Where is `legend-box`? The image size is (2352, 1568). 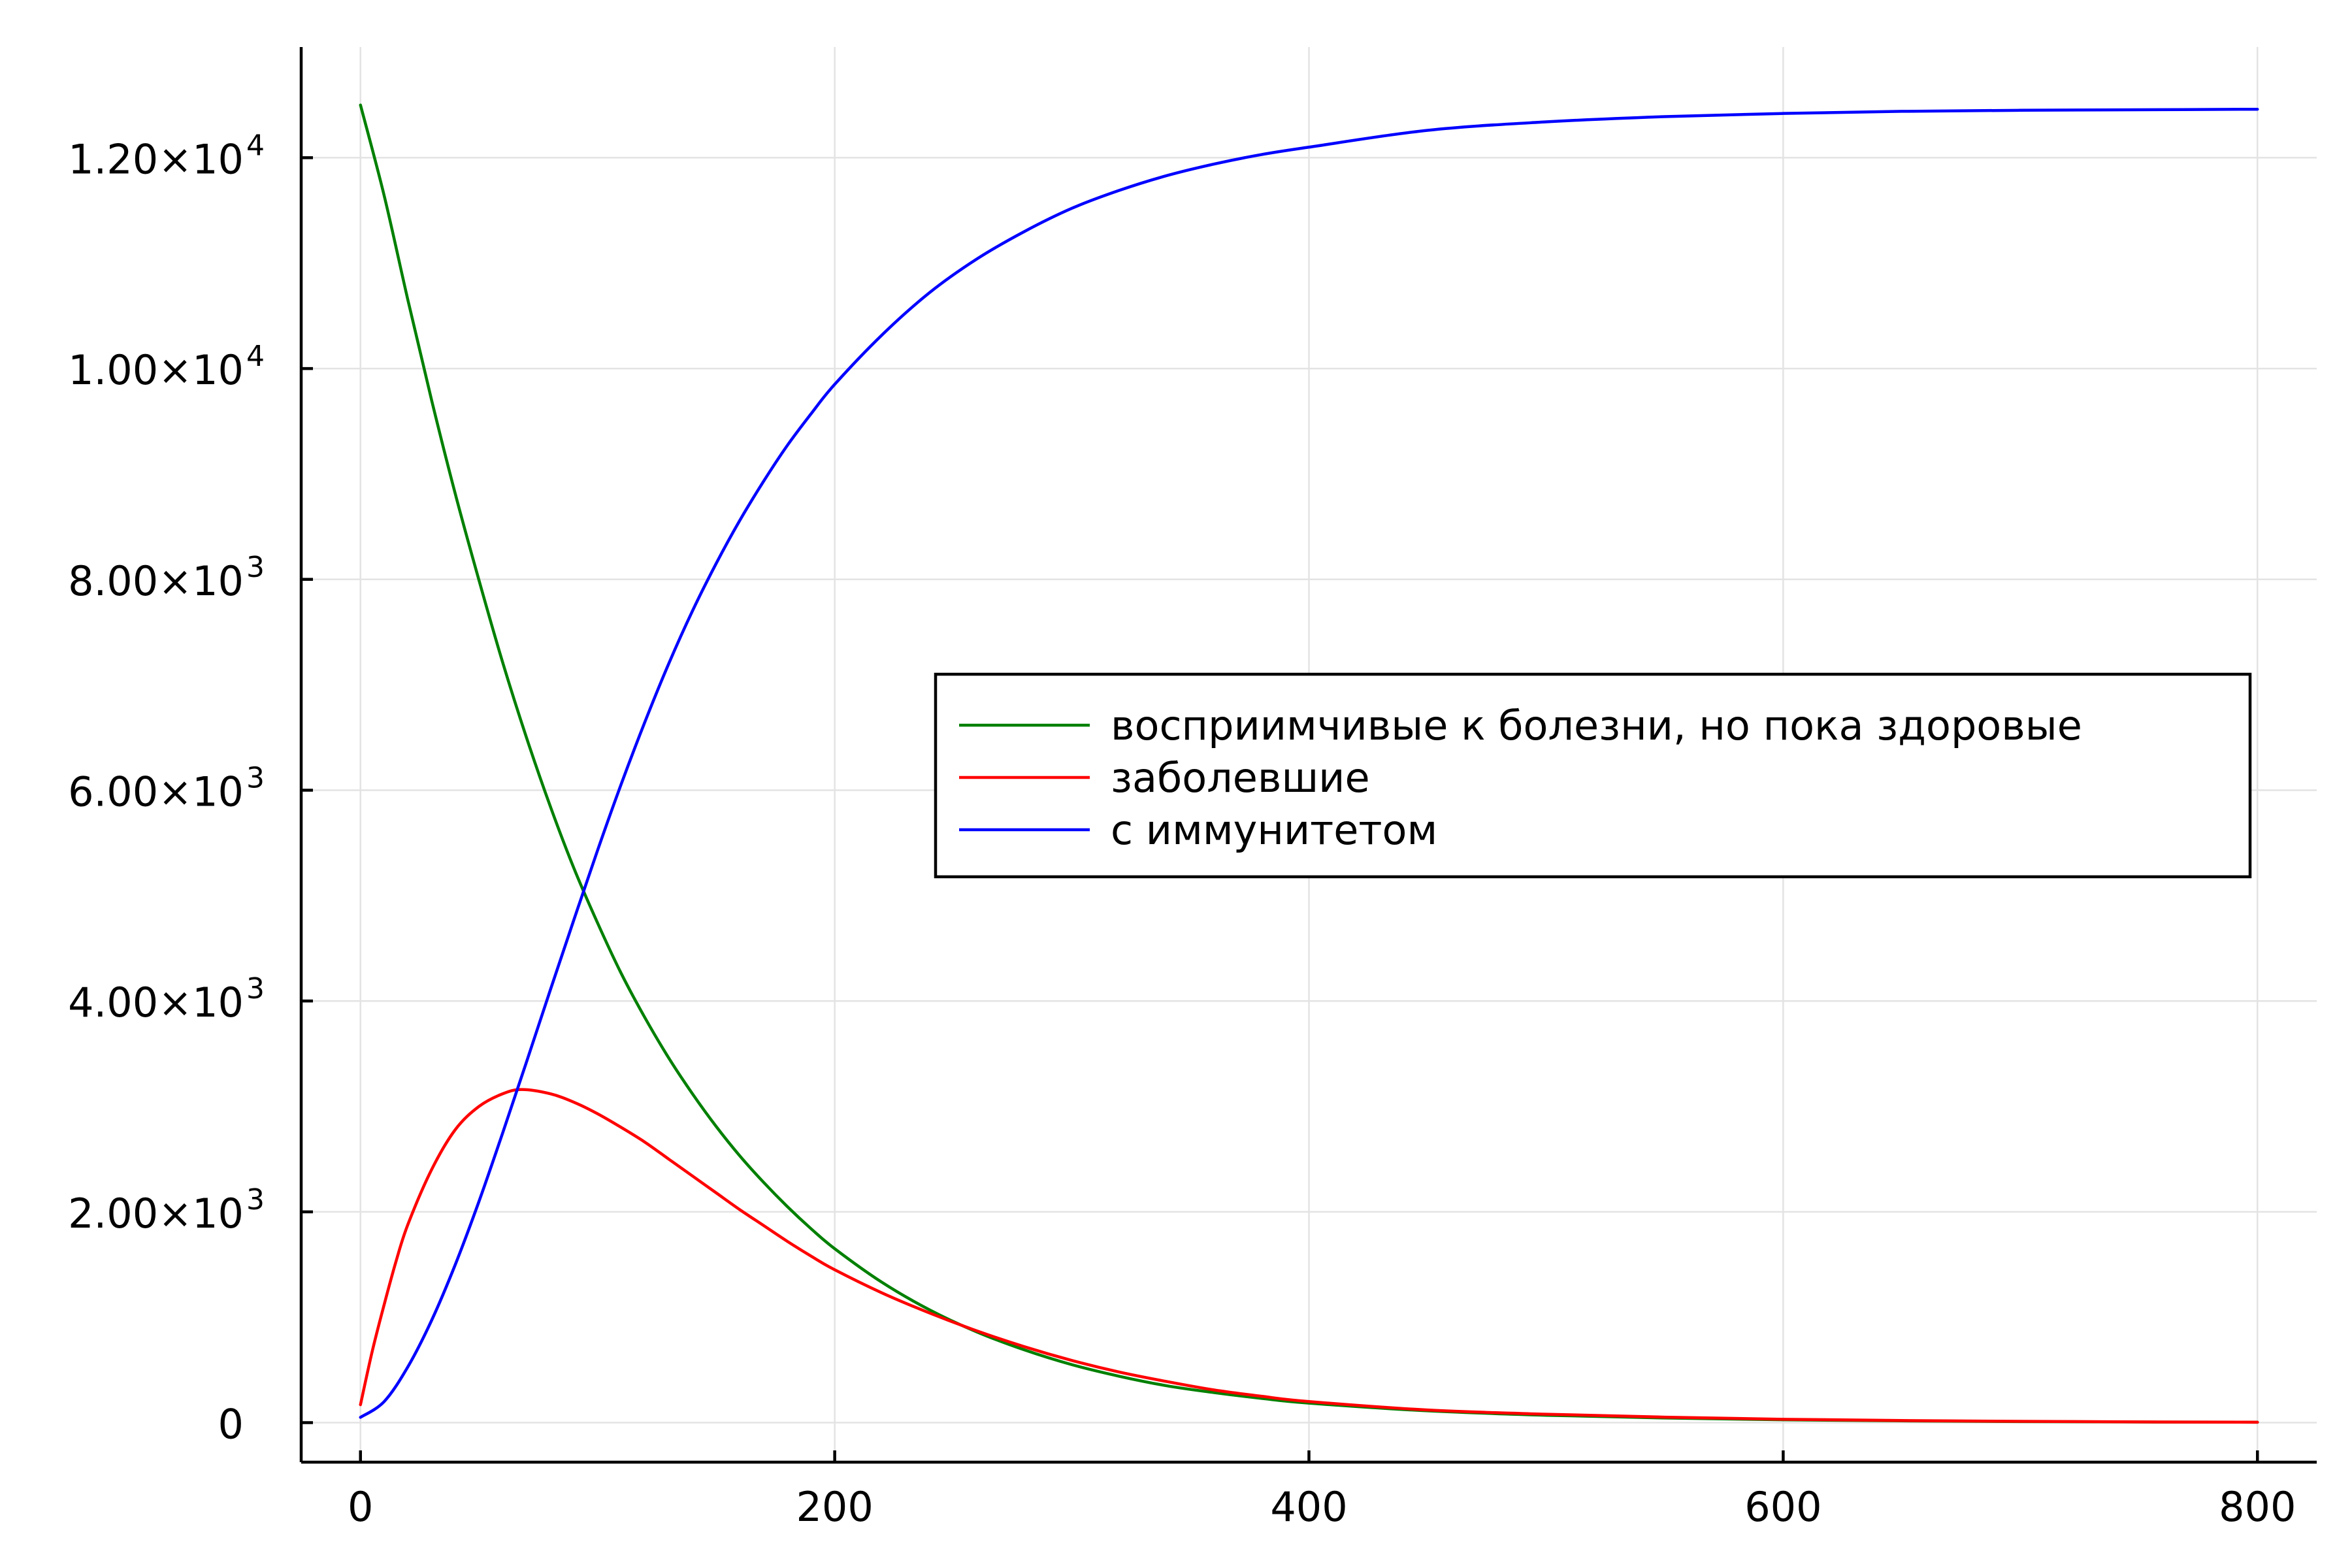 legend-box is located at coordinates (1593, 775).